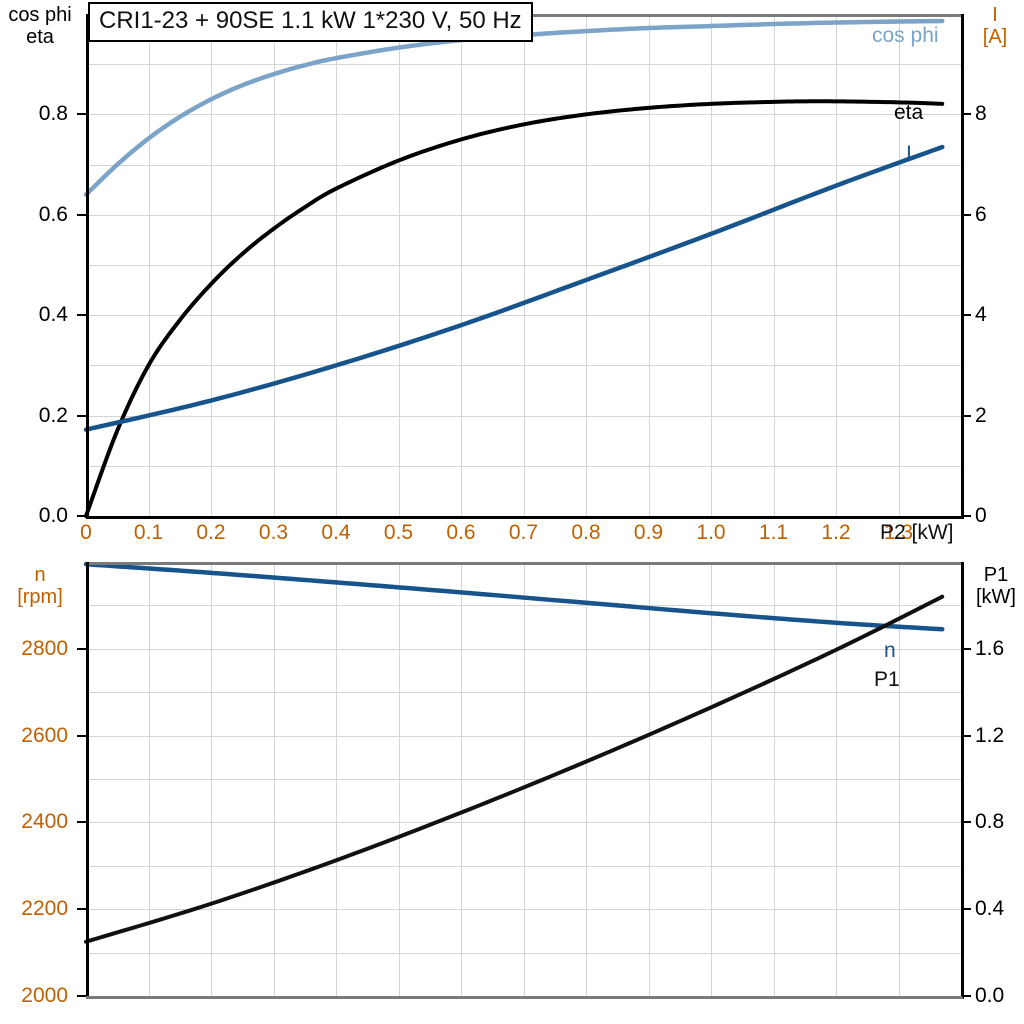 The width and height of the screenshot is (1024, 1024). I want to click on top-plot-left-axis, so click(87, 266).